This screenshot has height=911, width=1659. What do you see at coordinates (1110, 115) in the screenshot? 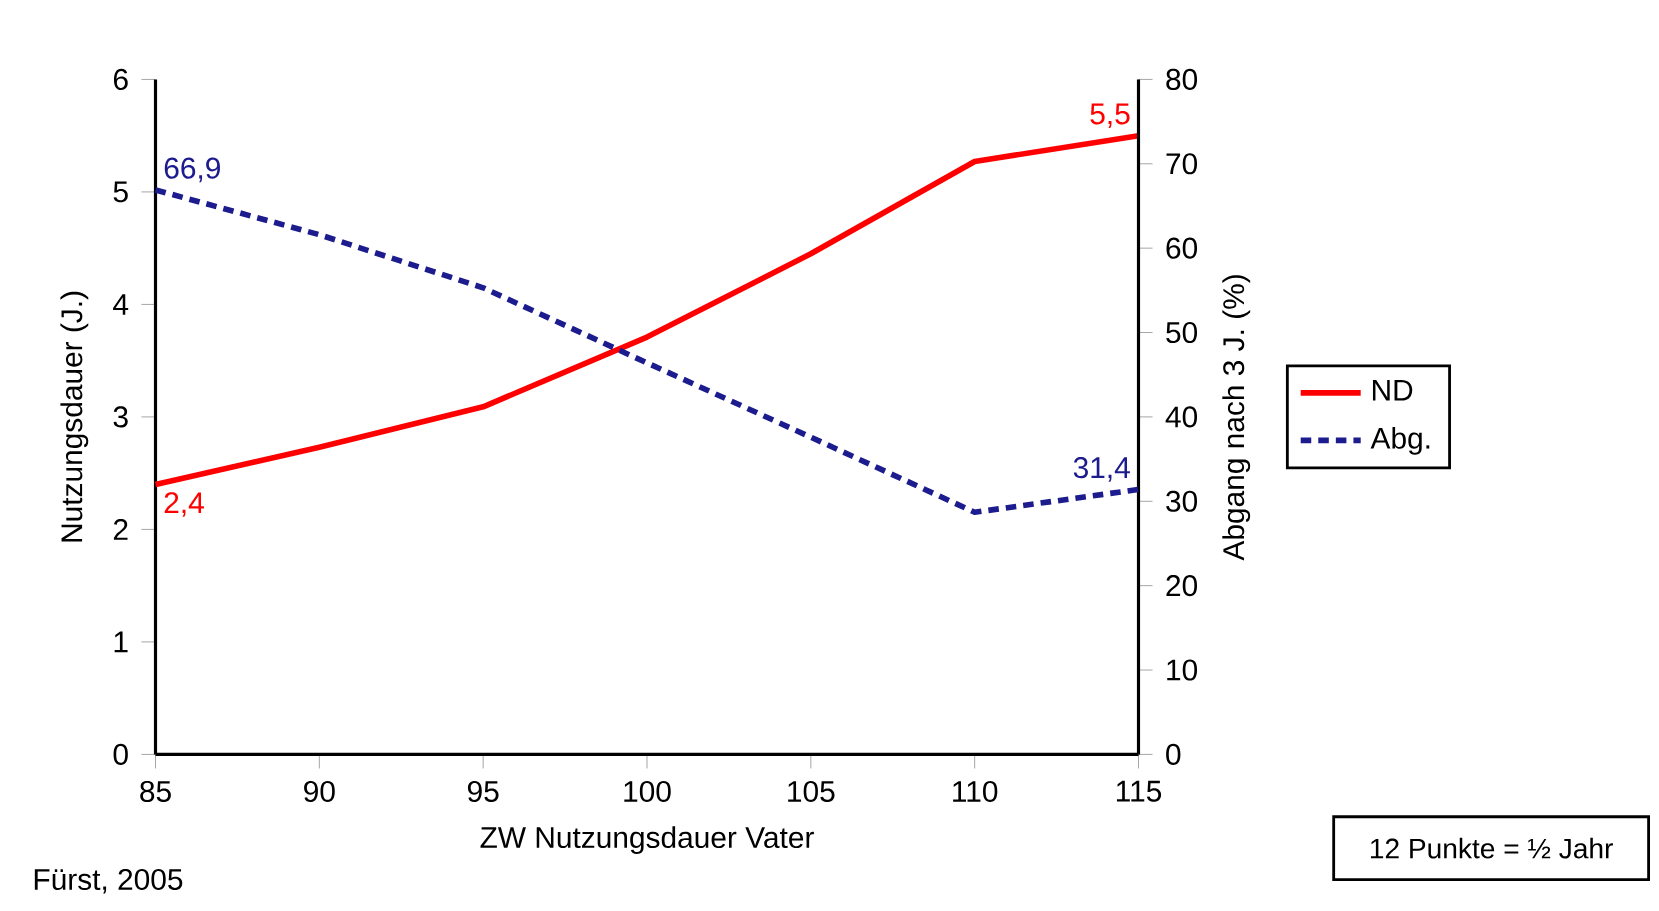
I see `data-label: 5,5` at bounding box center [1110, 115].